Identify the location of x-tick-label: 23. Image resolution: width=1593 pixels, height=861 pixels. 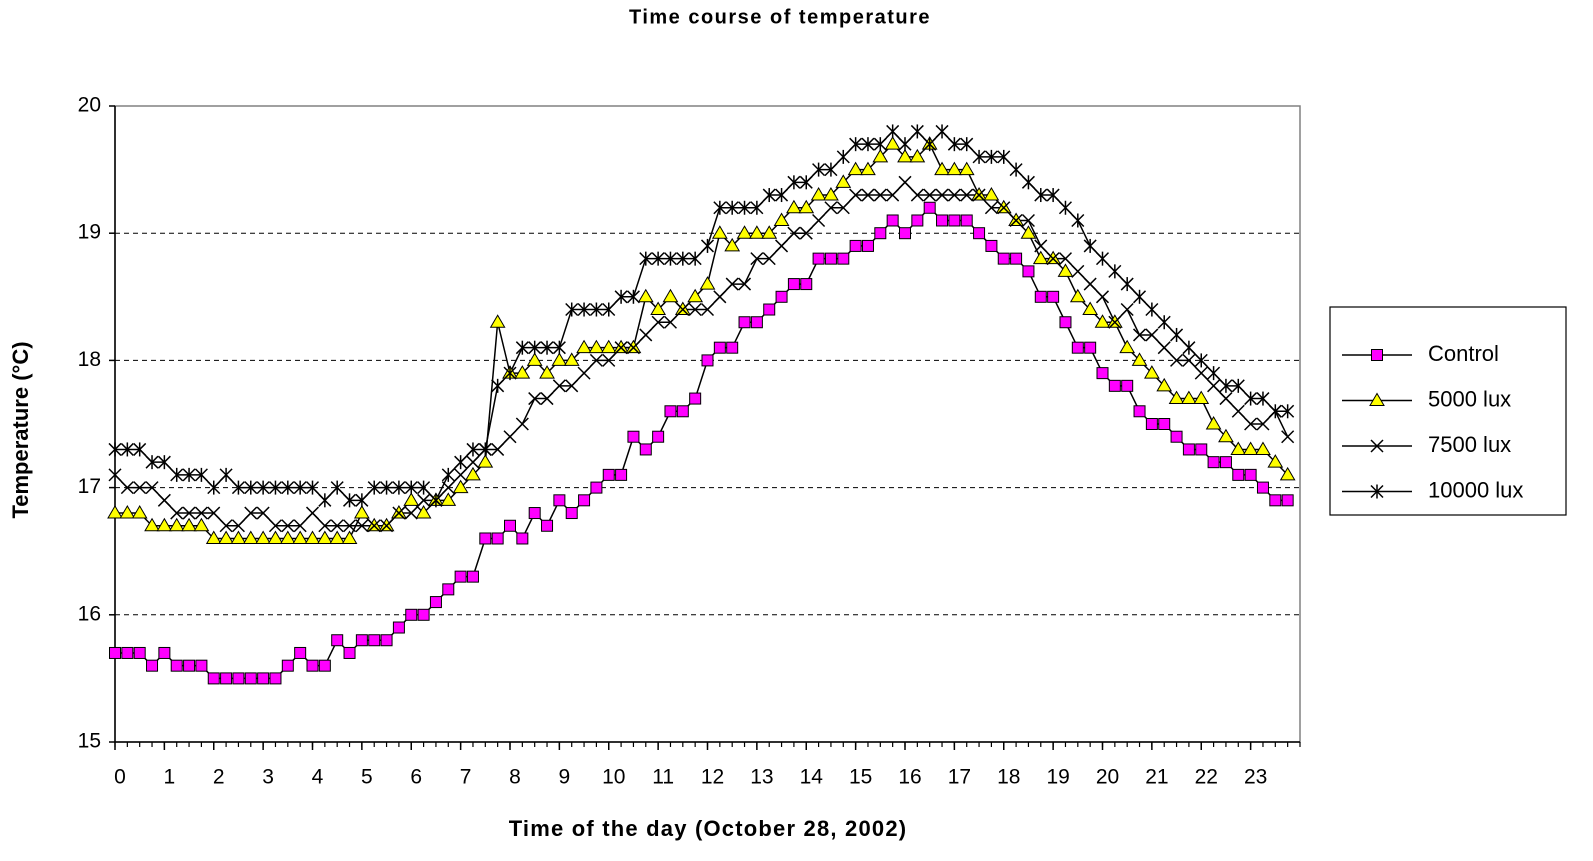
(1255, 777).